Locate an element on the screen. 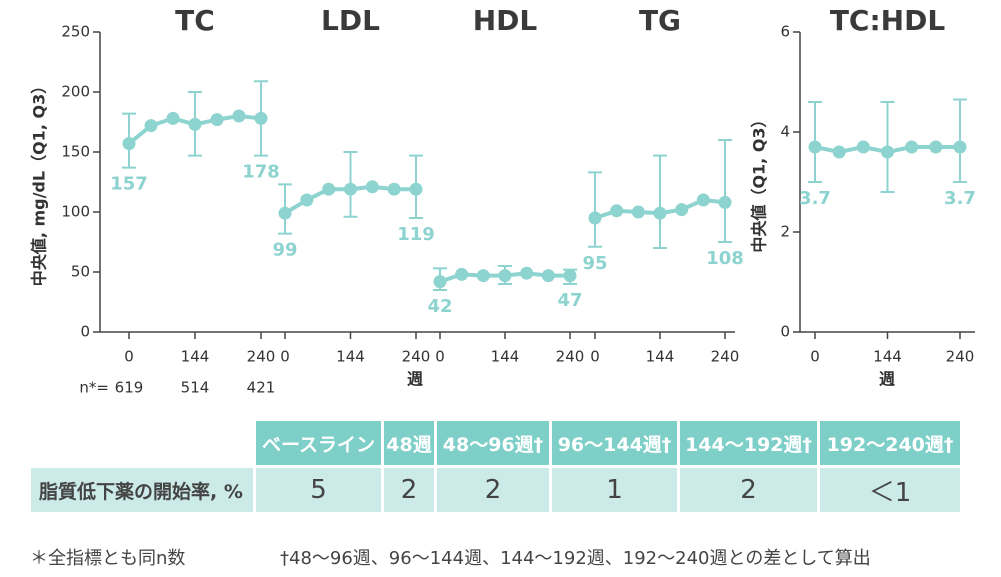 The height and width of the screenshot is (577, 1001). header-cell: 144～192週† is located at coordinates (748, 443).